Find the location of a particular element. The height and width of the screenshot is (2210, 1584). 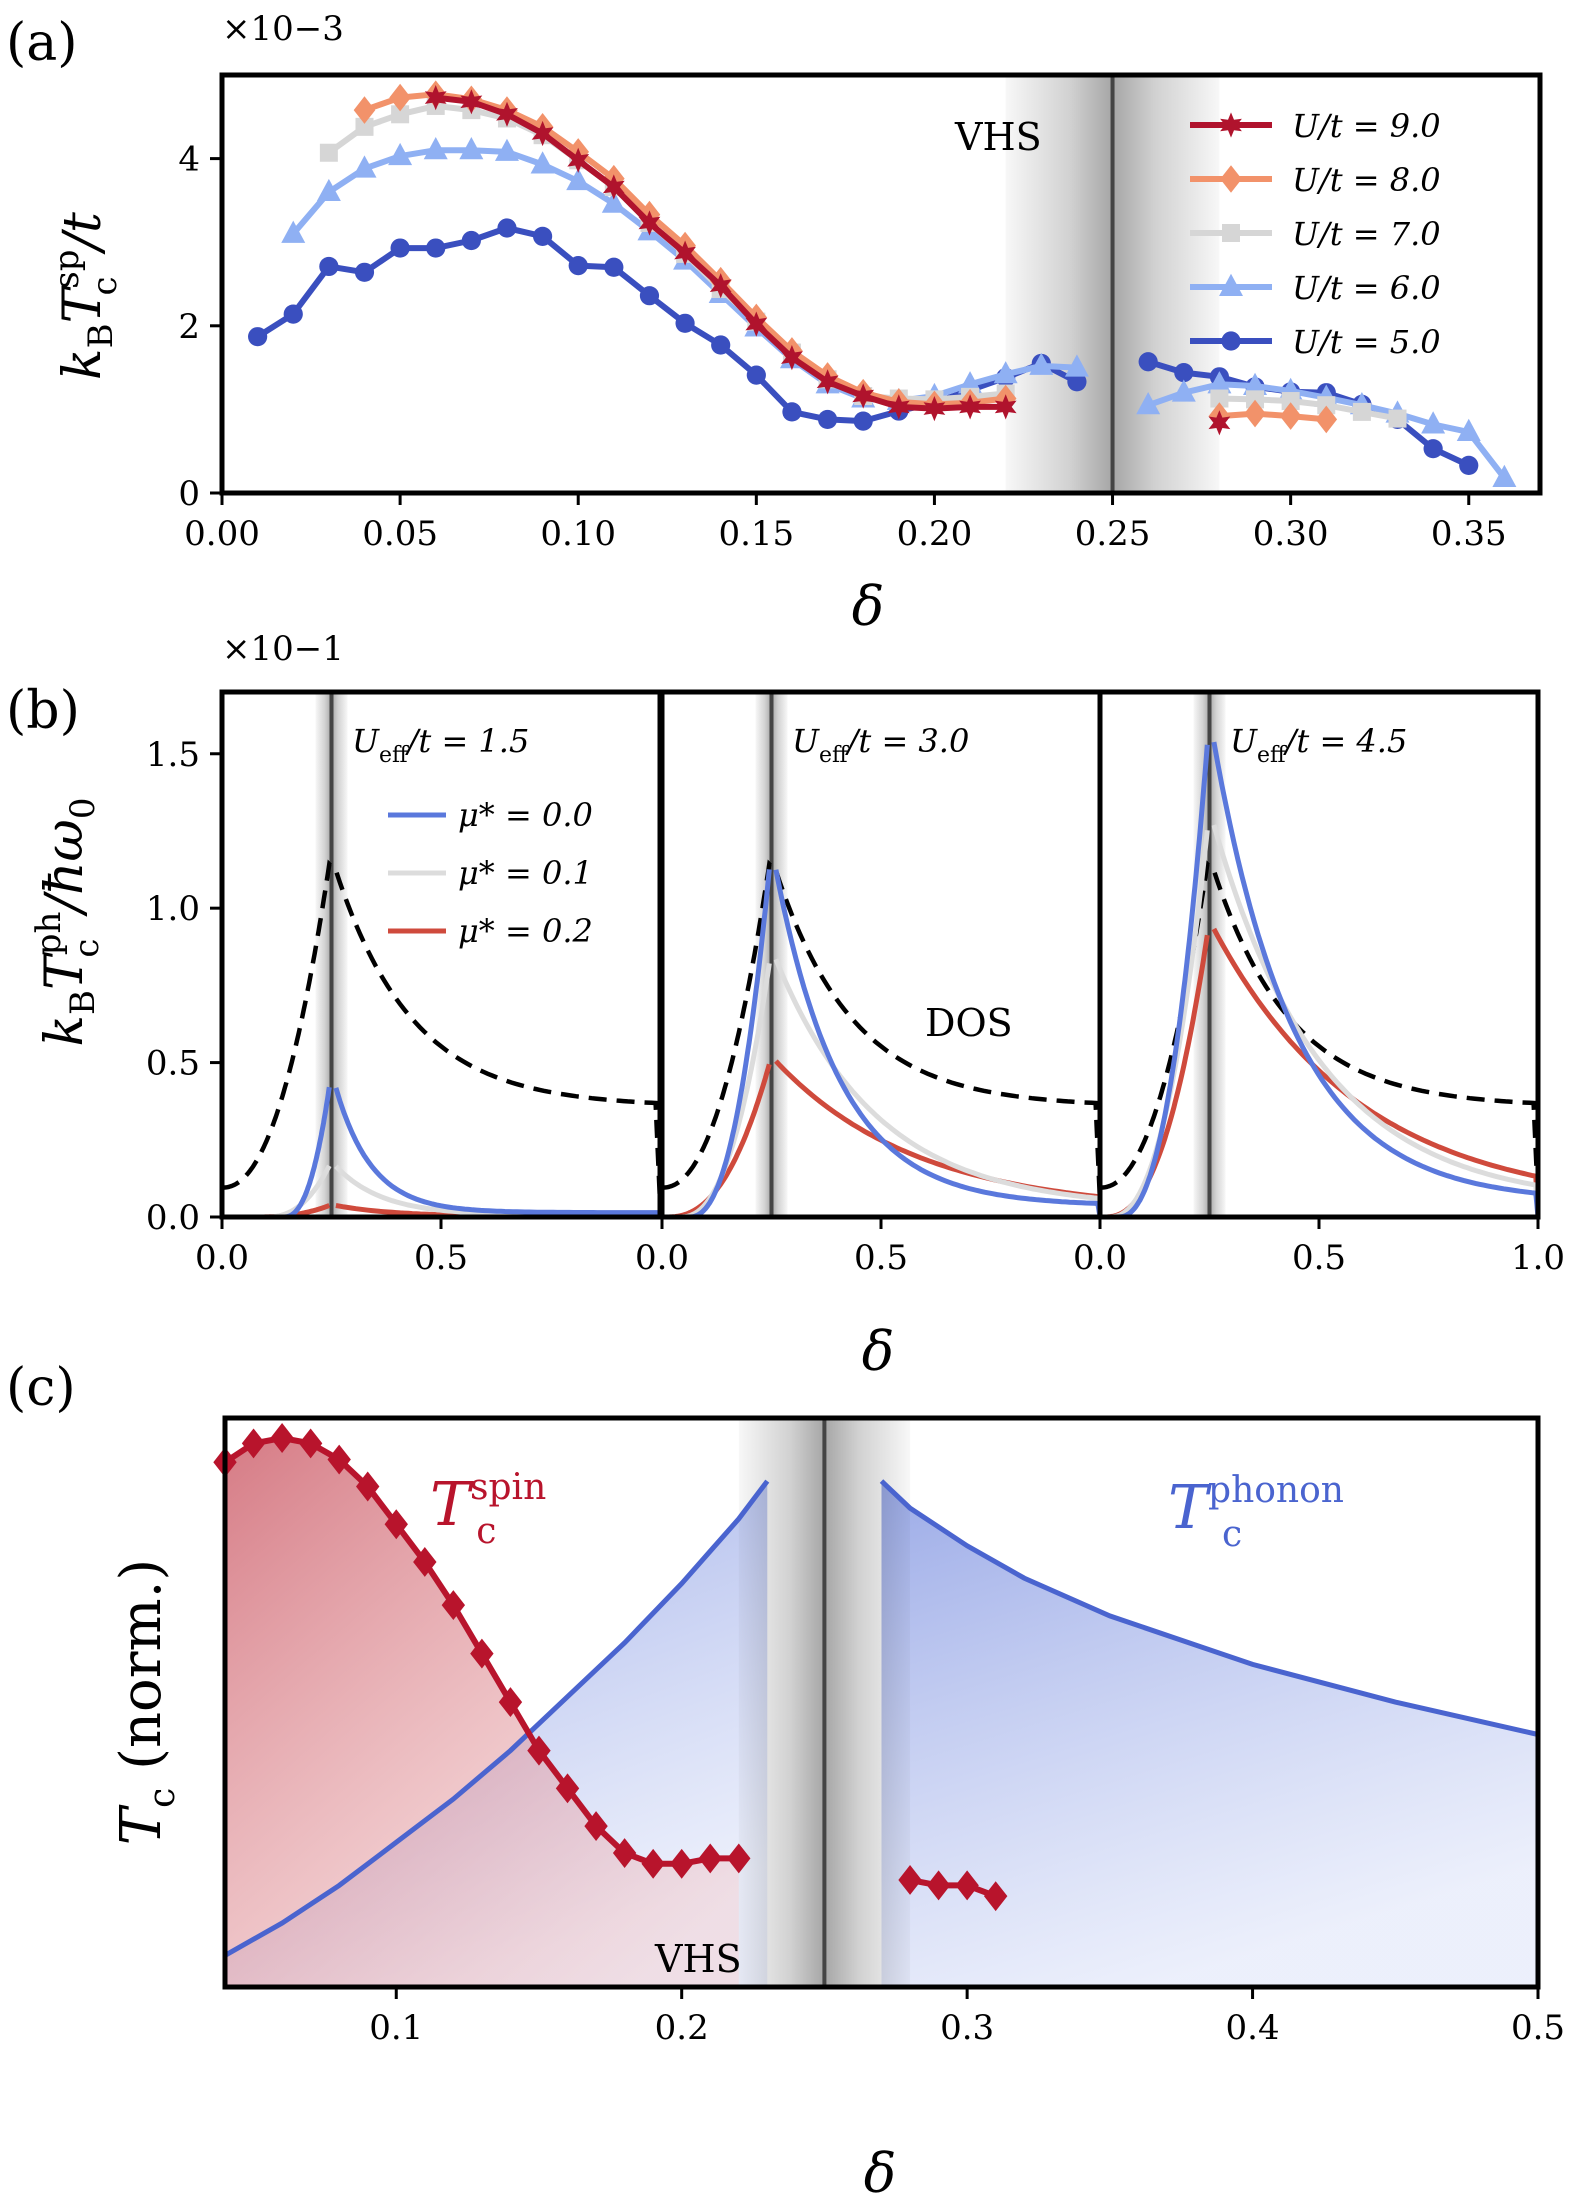

subplot-frame is located at coordinates (441, 954).